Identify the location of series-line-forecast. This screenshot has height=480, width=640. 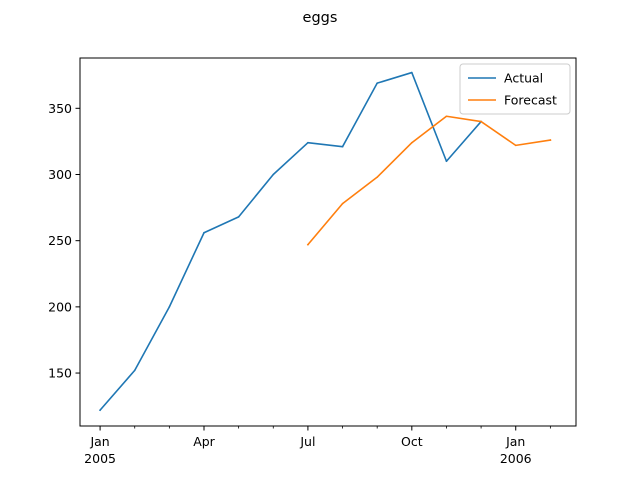
(429, 180).